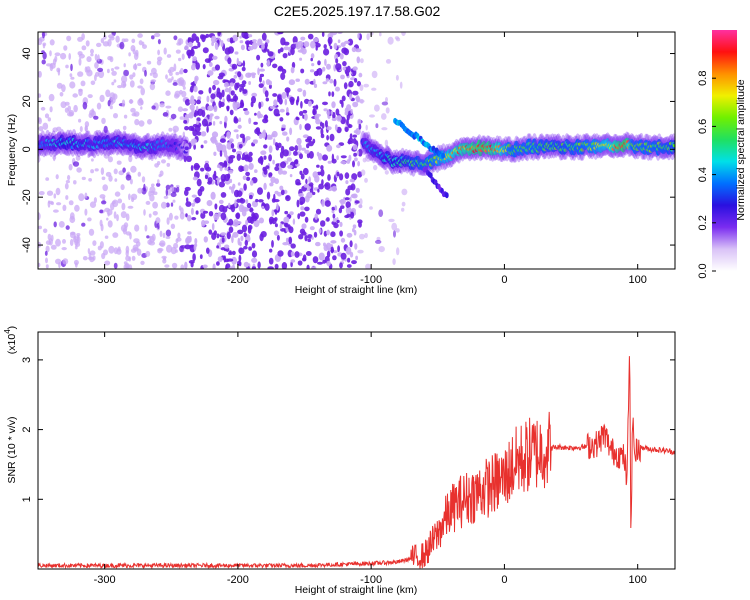 The height and width of the screenshot is (600, 750). Describe the element at coordinates (703, 222) in the screenshot. I see `colorbar-tick-label: 0.2` at that location.